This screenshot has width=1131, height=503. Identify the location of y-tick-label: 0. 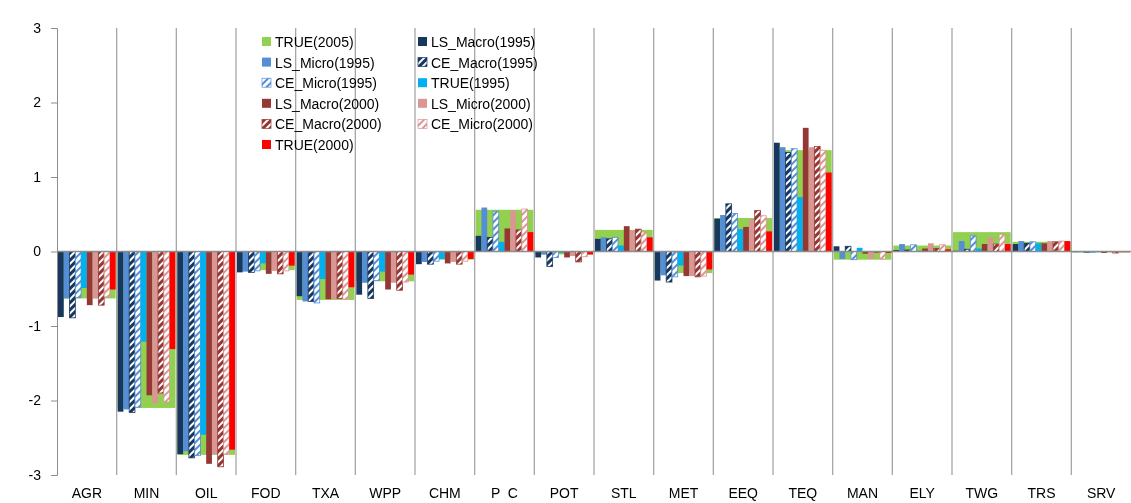
(37, 251).